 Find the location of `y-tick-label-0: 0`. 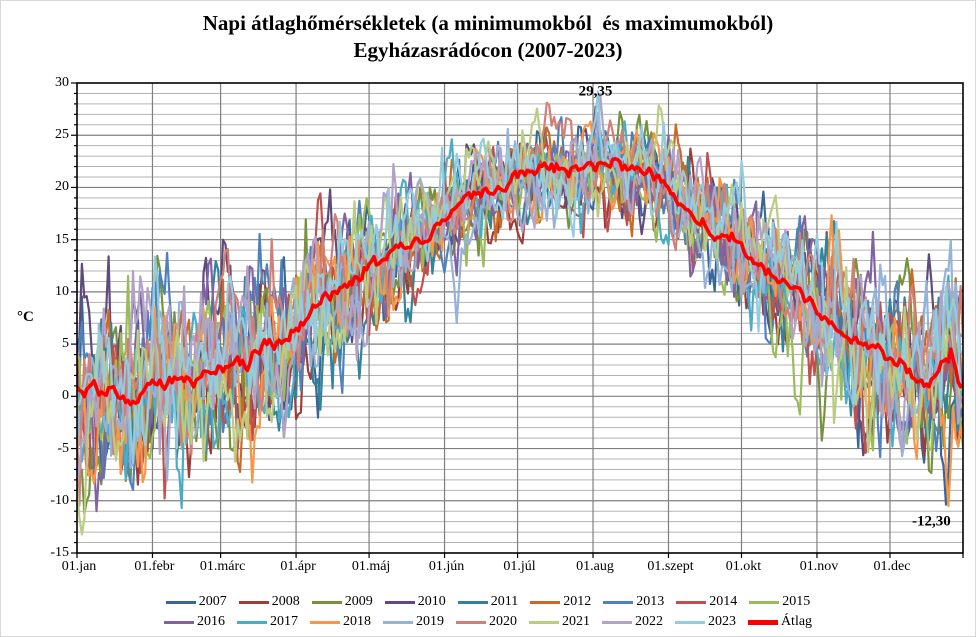

y-tick-label-0: 0 is located at coordinates (65, 396).